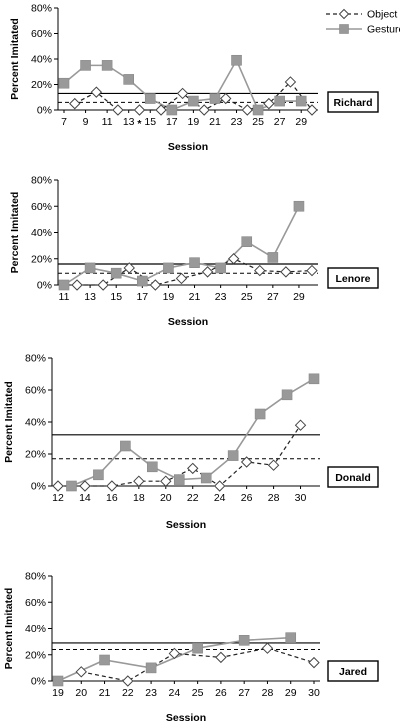 This screenshot has height=725, width=400. I want to click on x-tick-label: 16, so click(112, 498).